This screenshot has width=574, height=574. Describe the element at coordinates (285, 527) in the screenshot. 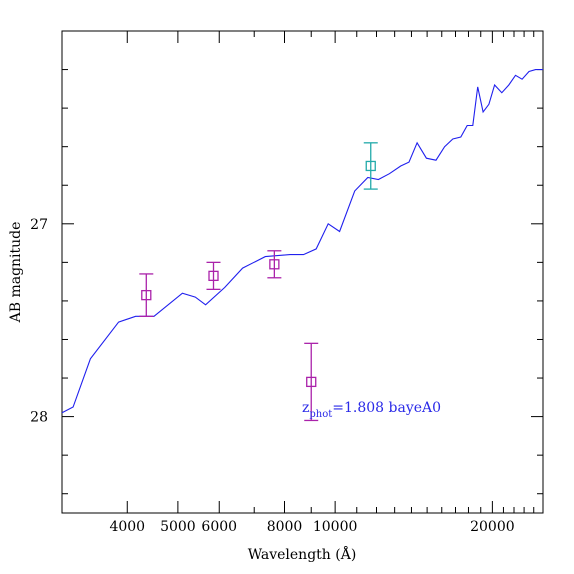

I see `x-tick-label: 8000` at that location.